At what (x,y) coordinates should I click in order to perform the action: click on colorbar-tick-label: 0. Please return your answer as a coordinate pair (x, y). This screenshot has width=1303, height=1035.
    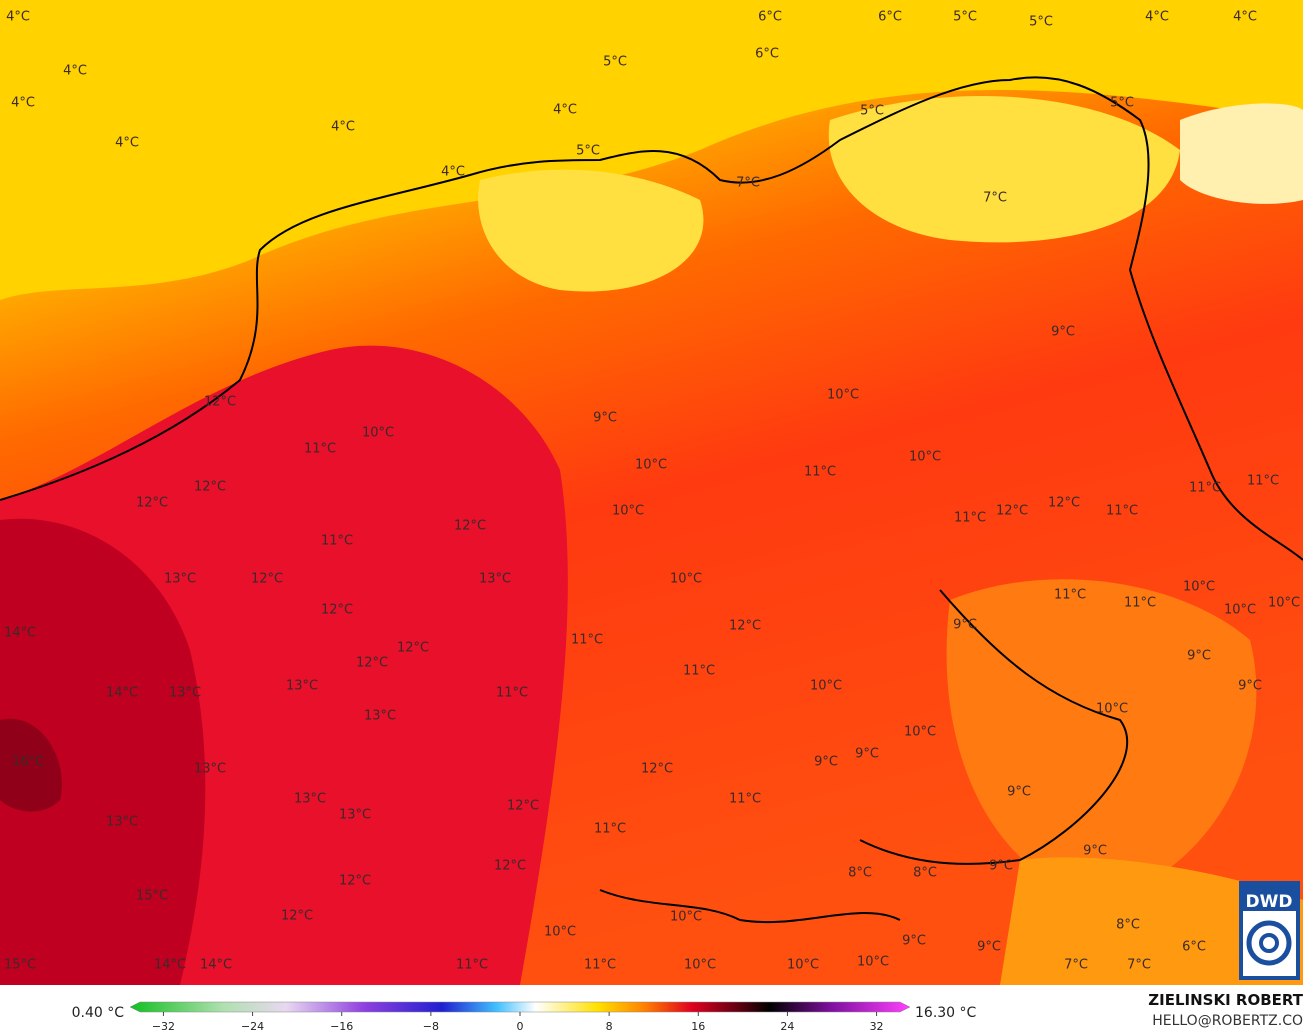
    Looking at the image, I should click on (520, 1026).